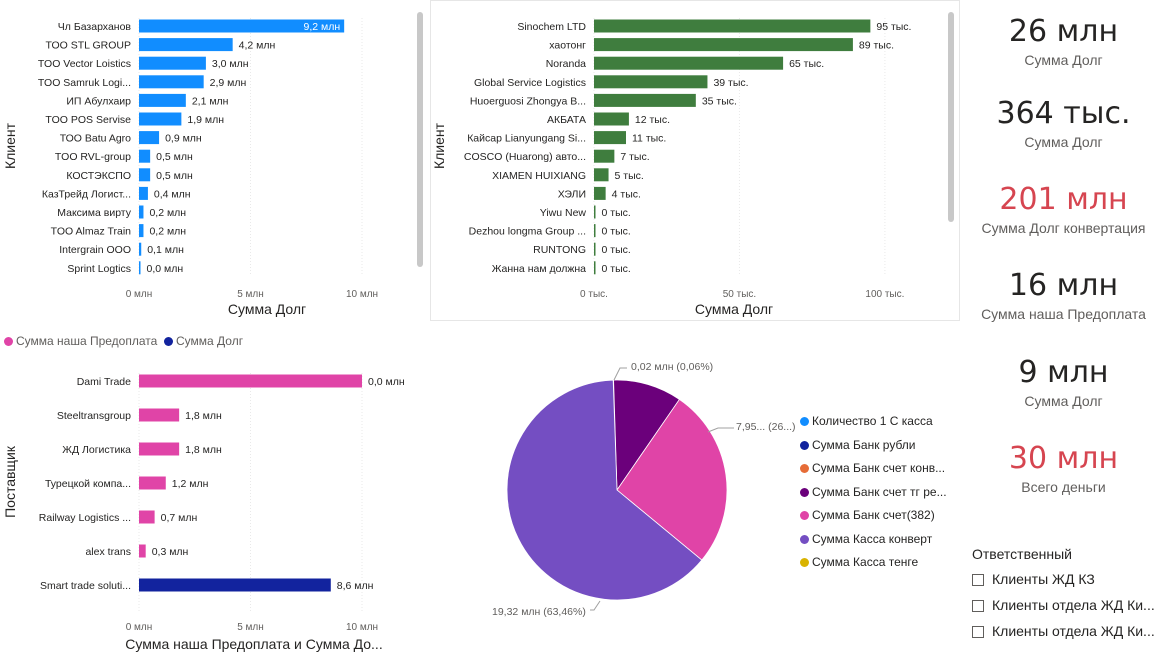 The image size is (1162, 653). What do you see at coordinates (634, 157) in the screenshot?
I see `data-label: 7 тыс.` at bounding box center [634, 157].